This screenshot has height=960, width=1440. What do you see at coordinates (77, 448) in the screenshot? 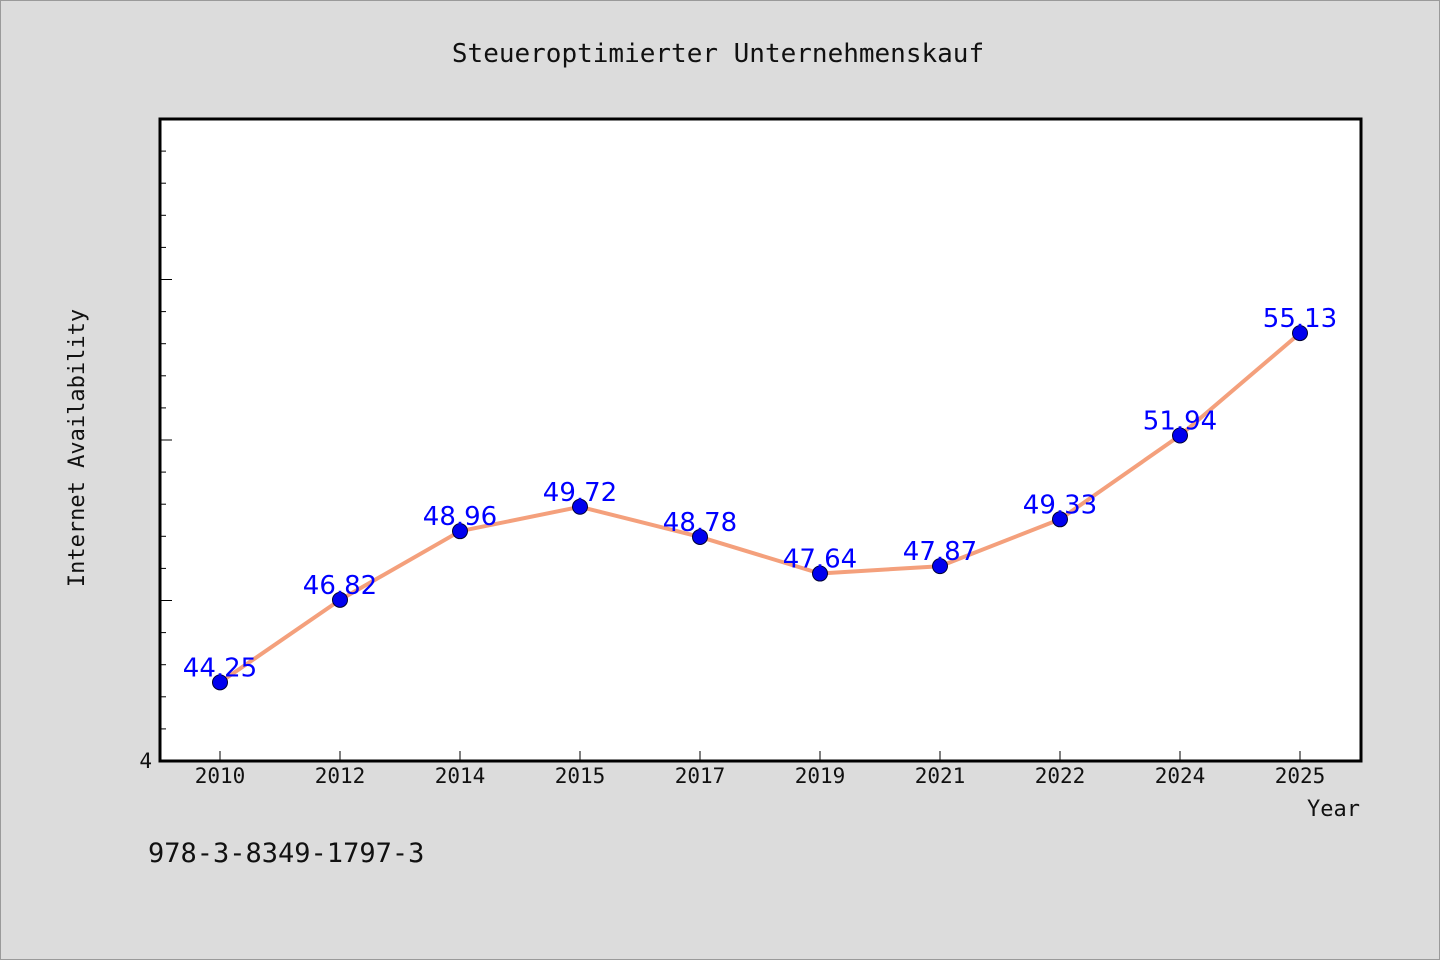
I see `y-axis-label: Internet Availability` at bounding box center [77, 448].